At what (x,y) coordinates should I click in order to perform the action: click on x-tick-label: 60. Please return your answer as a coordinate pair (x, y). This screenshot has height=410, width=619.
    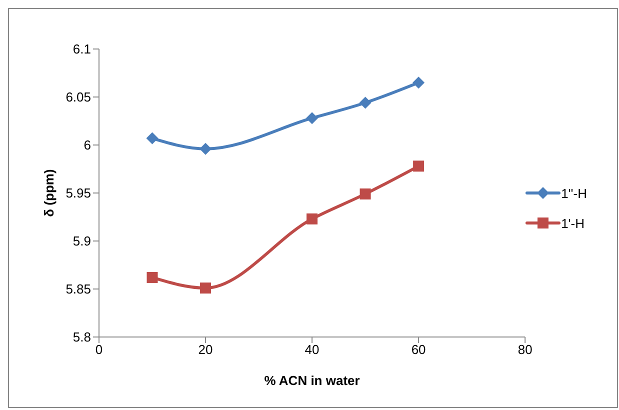
    Looking at the image, I should click on (418, 350).